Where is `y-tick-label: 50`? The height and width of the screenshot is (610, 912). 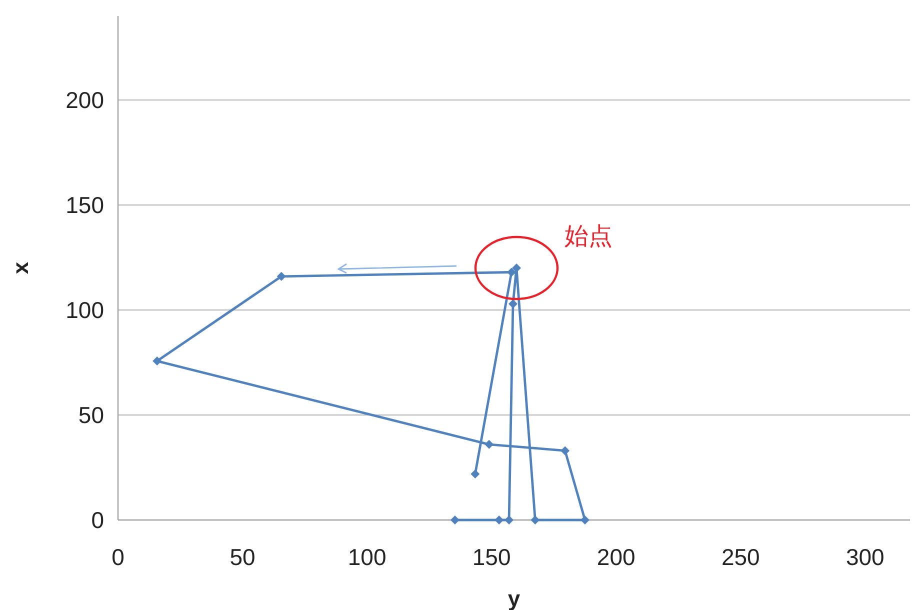
y-tick-label: 50 is located at coordinates (91, 415).